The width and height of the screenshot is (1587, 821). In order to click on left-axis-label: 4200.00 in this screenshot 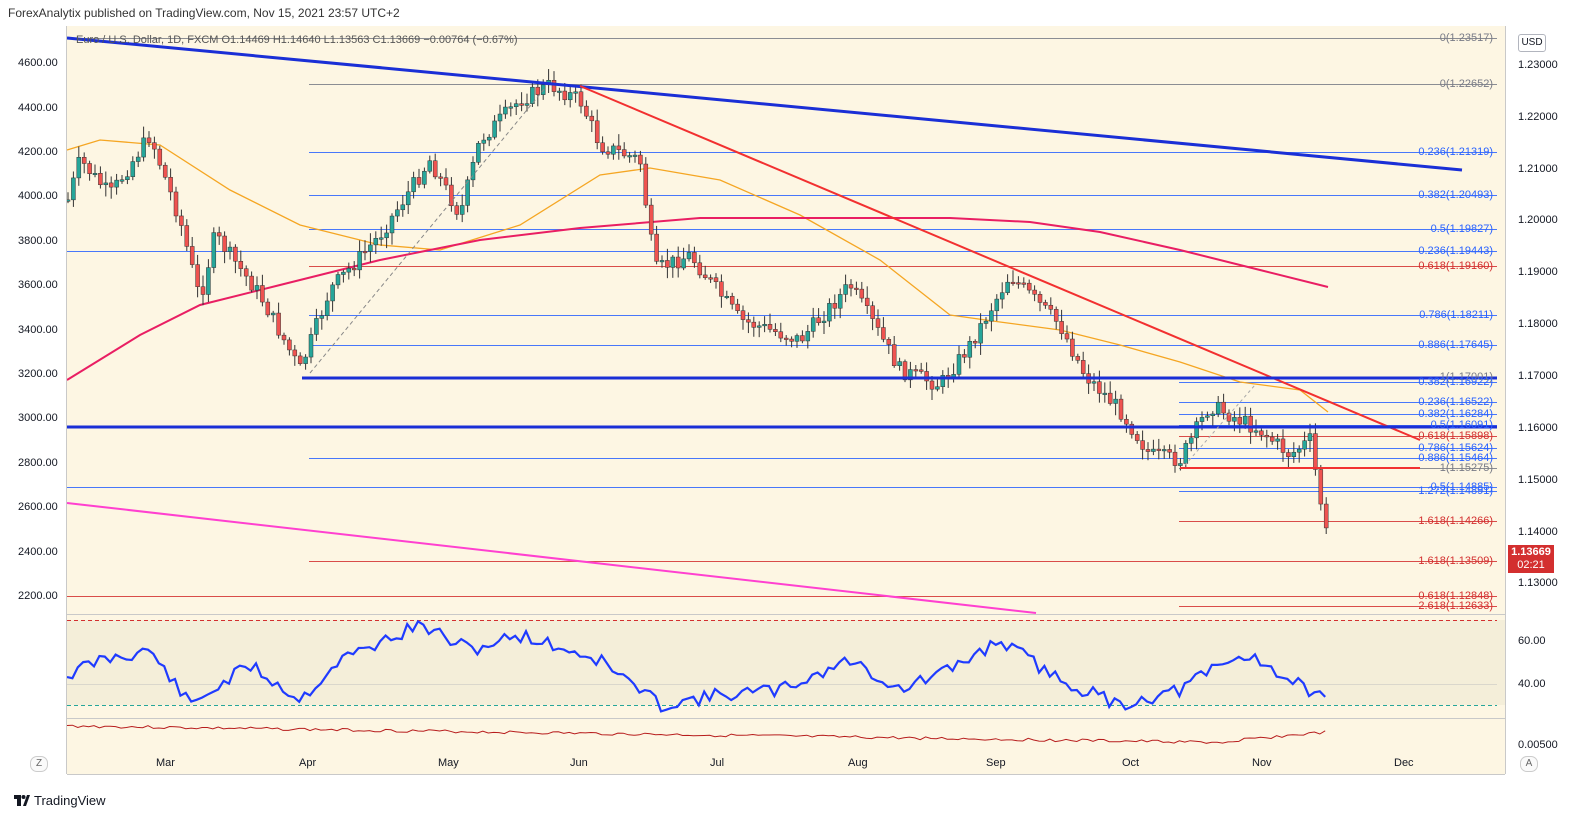, I will do `click(38, 152)`.